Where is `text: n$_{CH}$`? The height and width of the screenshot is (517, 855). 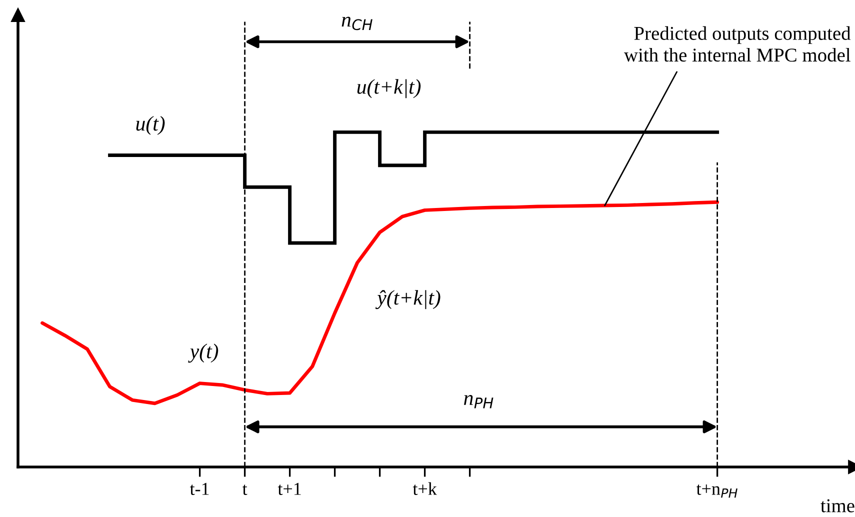 text: n$_{CH}$ is located at coordinates (357, 23).